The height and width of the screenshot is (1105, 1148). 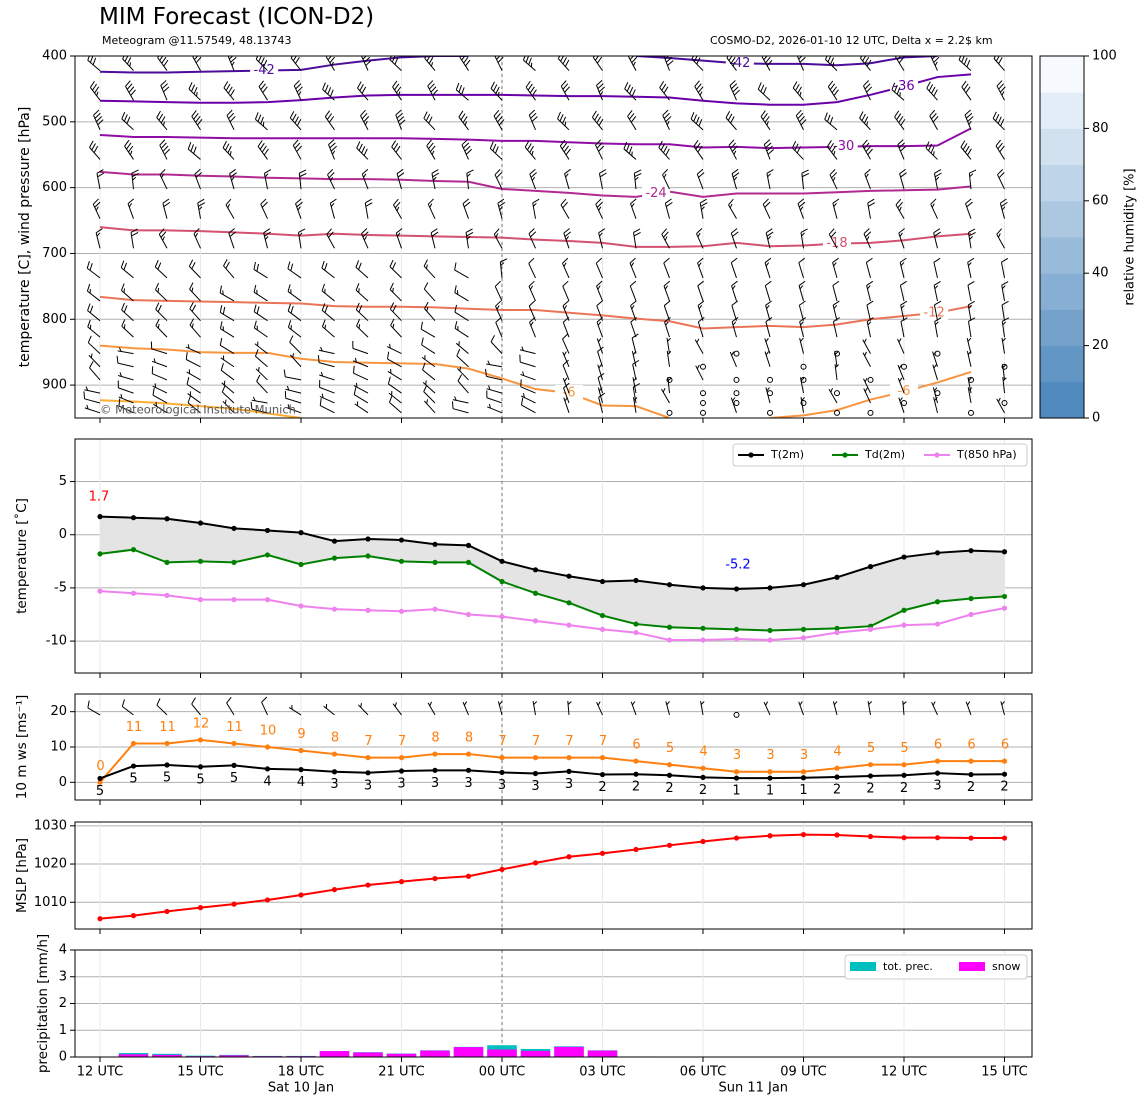 I want to click on mslp-point, so click(x=502, y=869).